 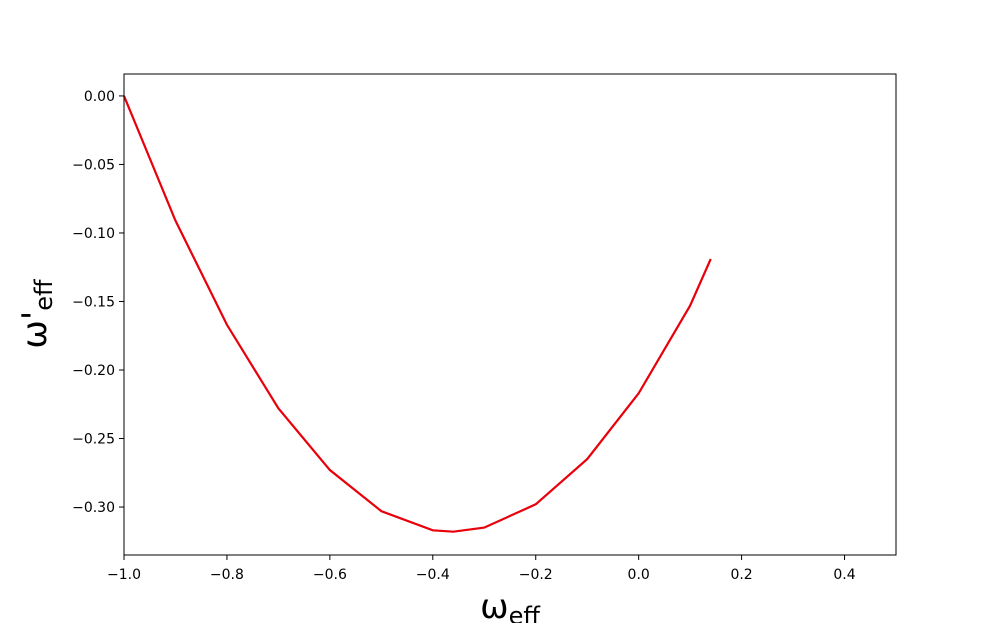 I want to click on y-tick-label: −0.05, so click(x=93, y=165).